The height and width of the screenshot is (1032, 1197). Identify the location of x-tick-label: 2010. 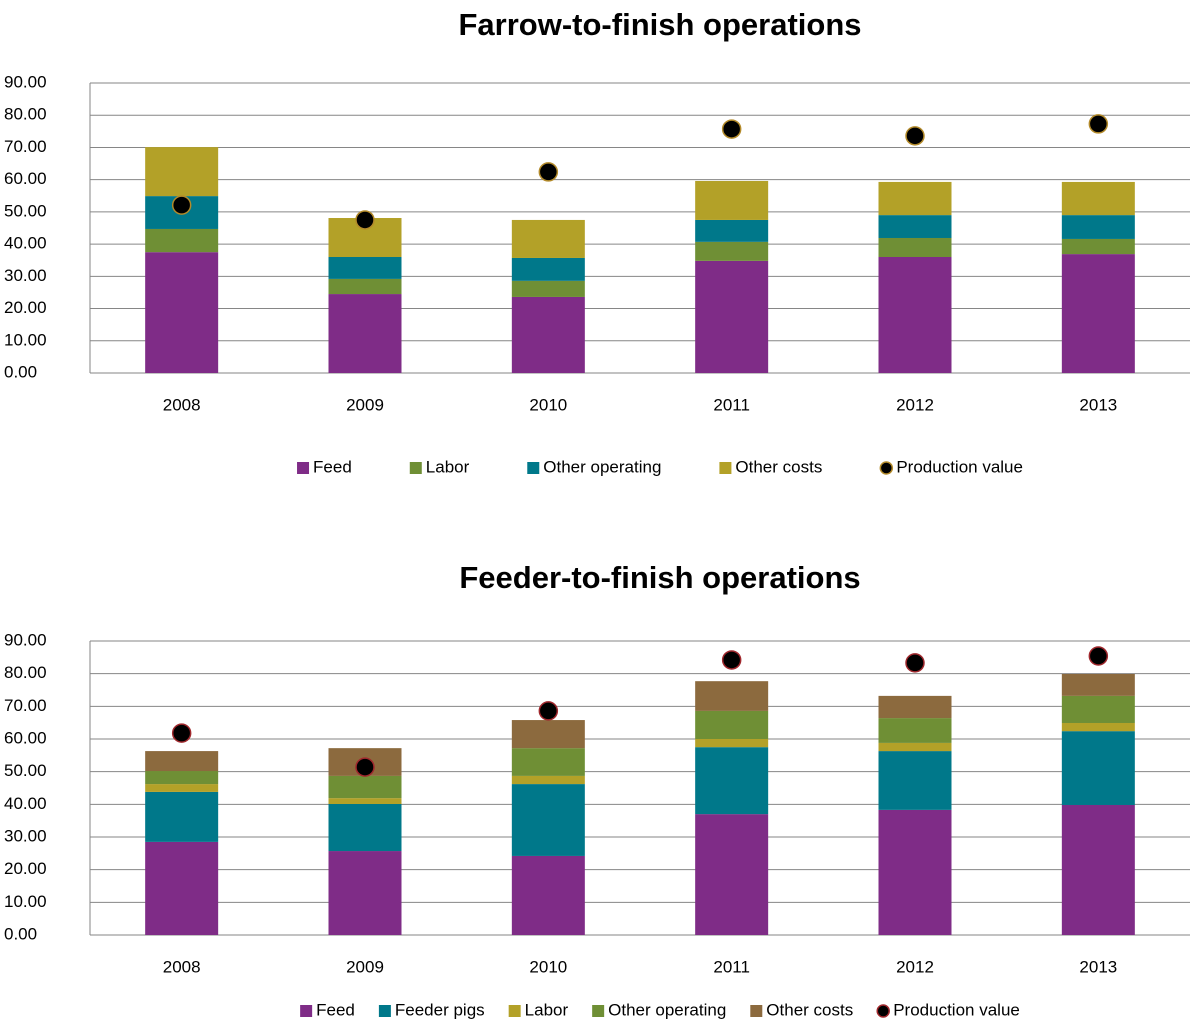
(548, 404).